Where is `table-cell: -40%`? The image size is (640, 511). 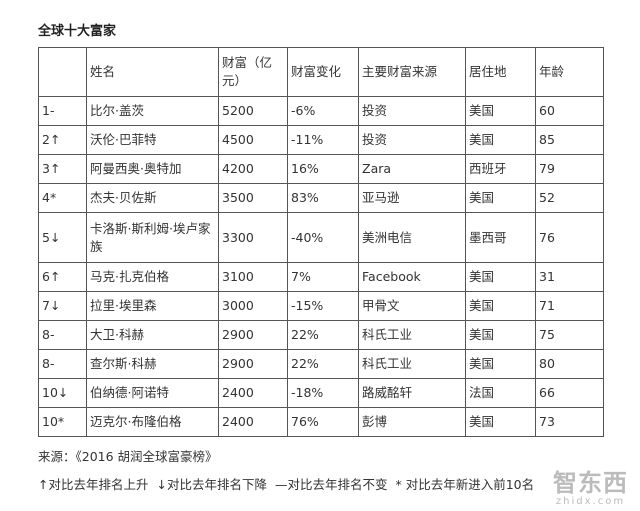 table-cell: -40% is located at coordinates (323, 237).